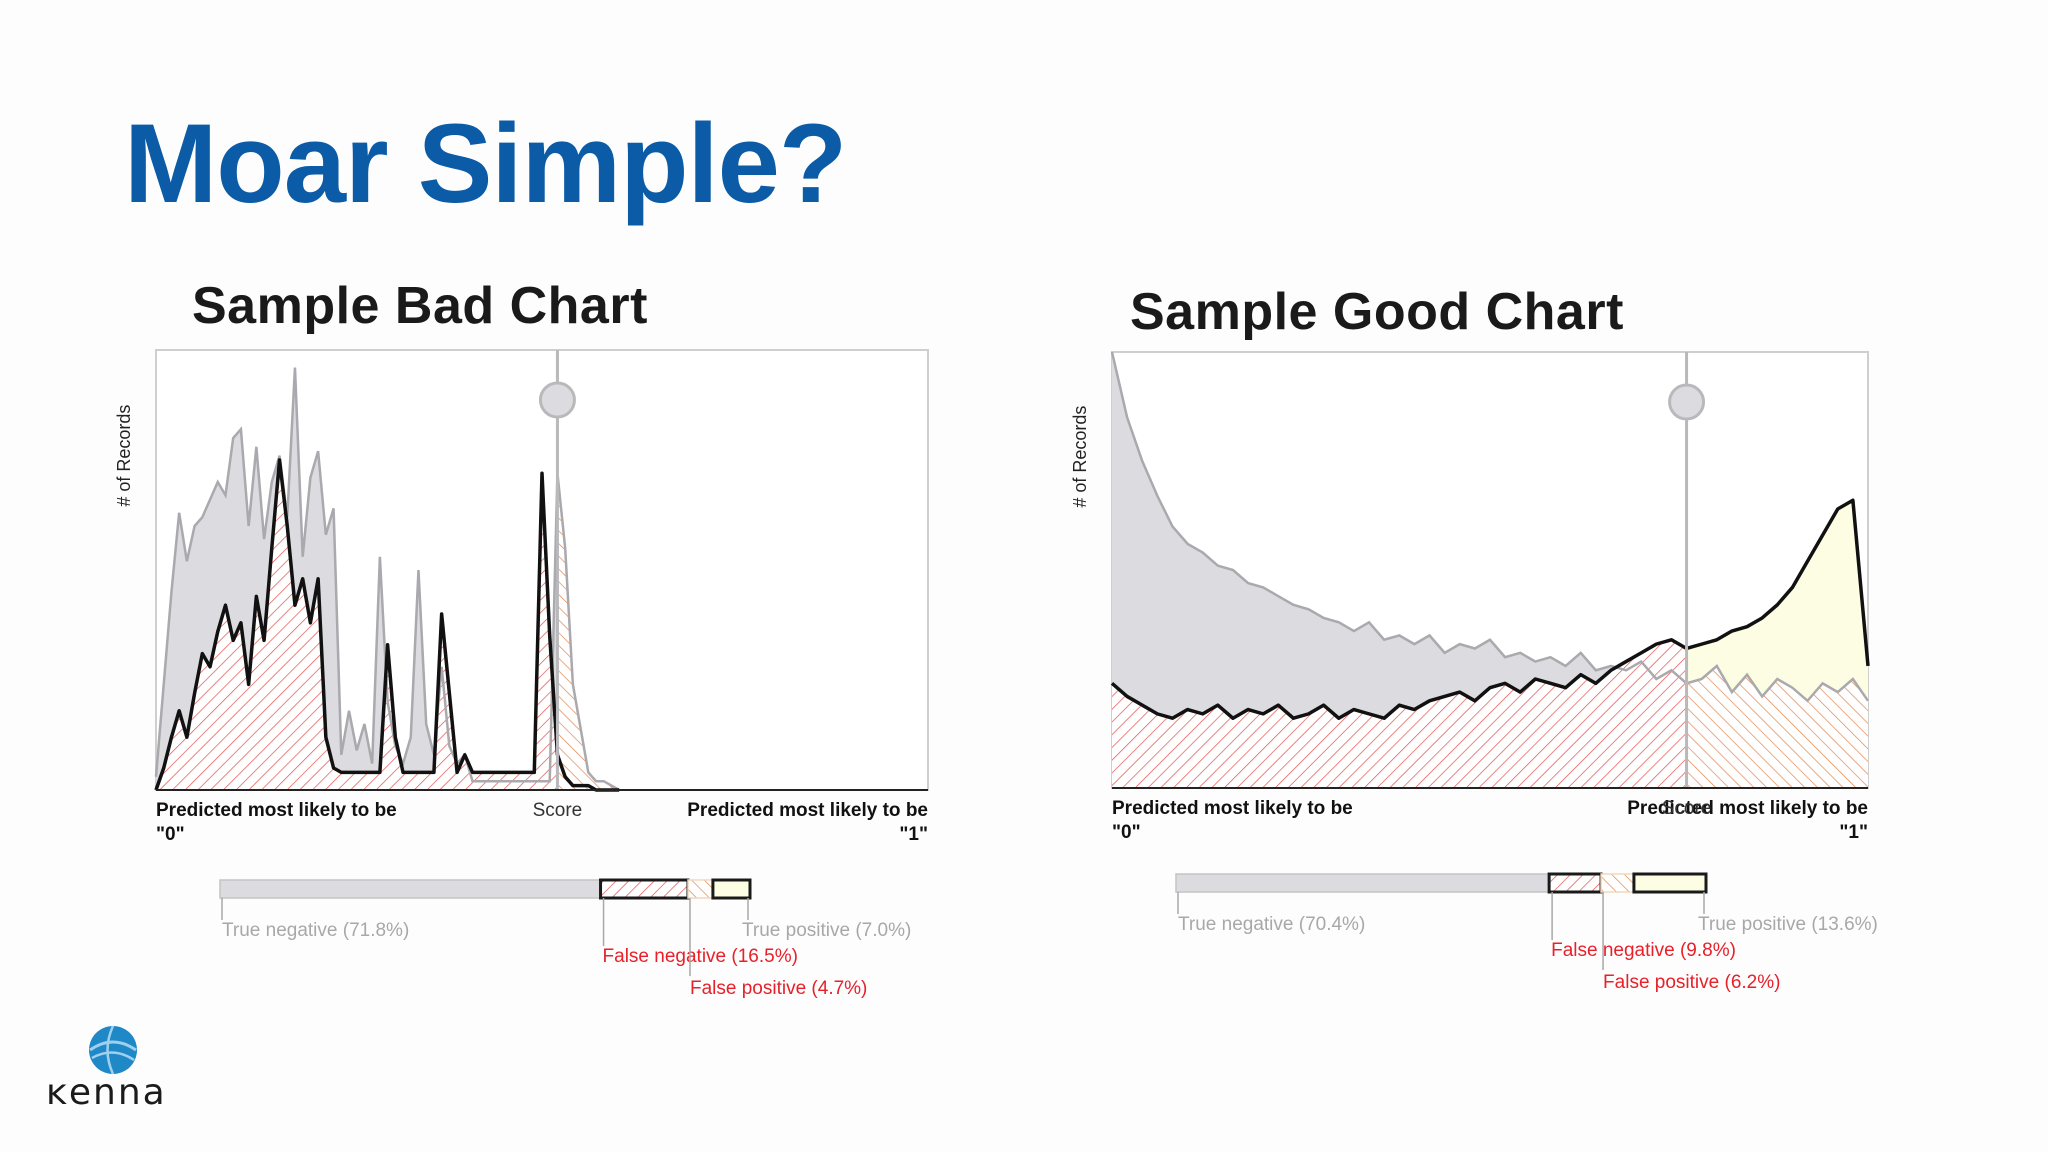 This screenshot has height=1152, width=2048. Describe the element at coordinates (1788, 924) in the screenshot. I see `label-true-positive: True positive (13.6%)` at that location.